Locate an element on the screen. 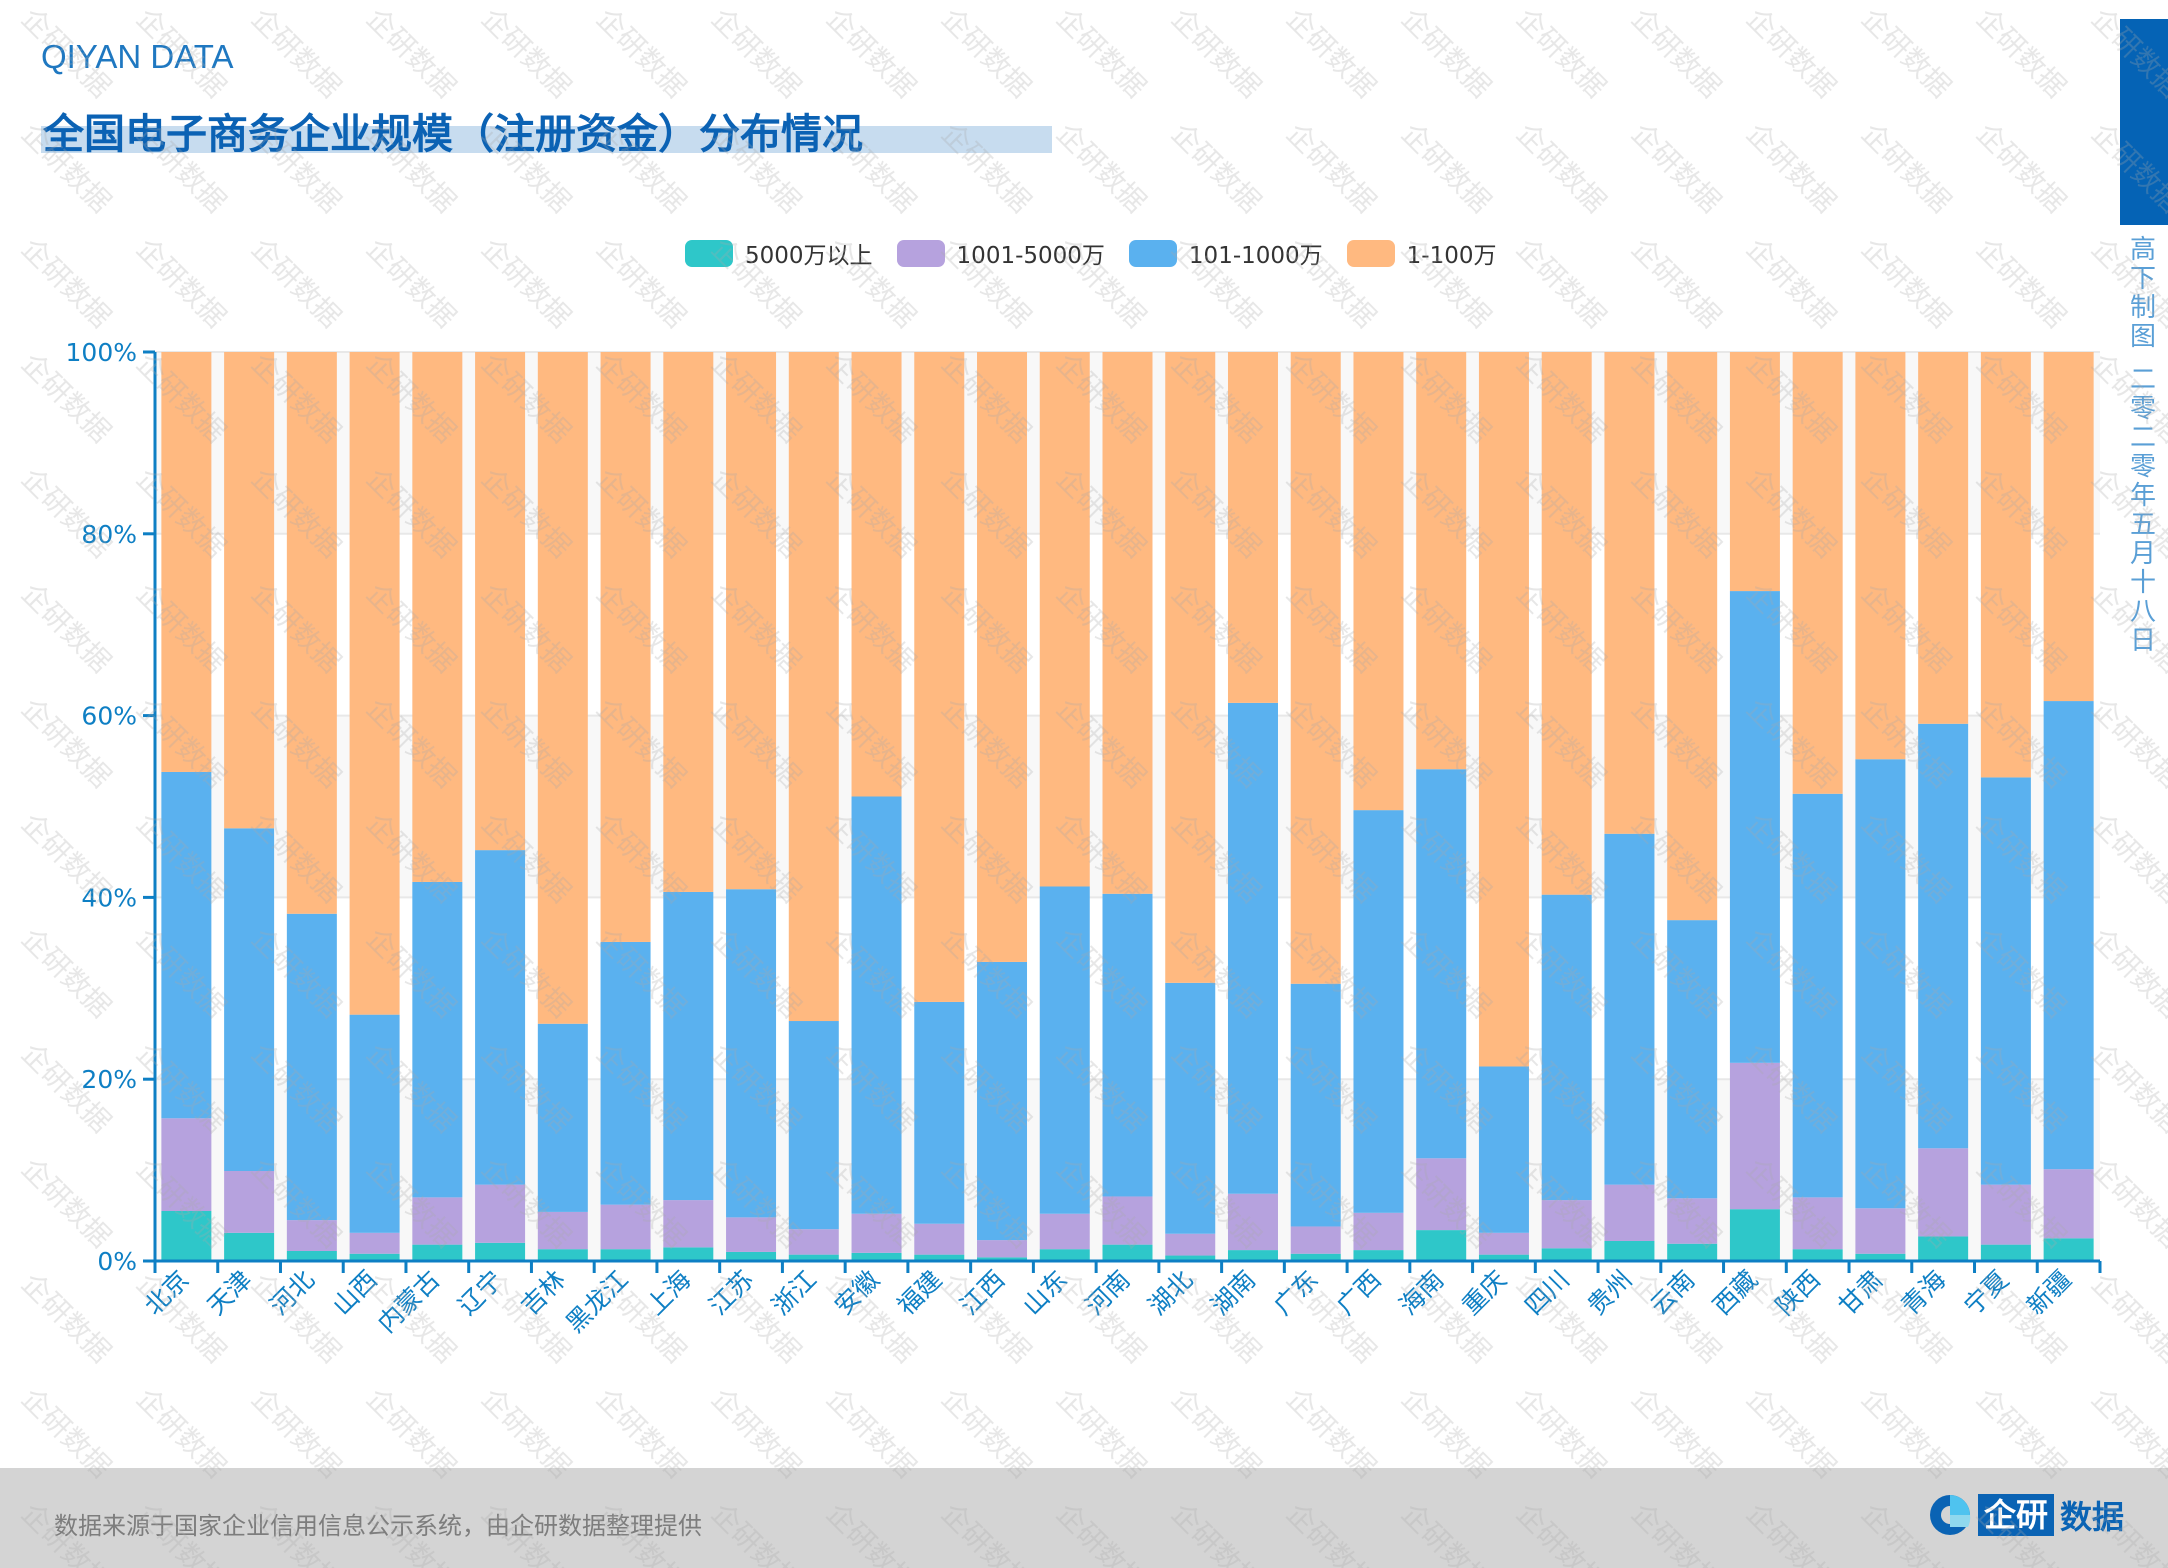 This screenshot has height=1568, width=2168. legend-item: 1001-5000万 is located at coordinates (1000, 253).